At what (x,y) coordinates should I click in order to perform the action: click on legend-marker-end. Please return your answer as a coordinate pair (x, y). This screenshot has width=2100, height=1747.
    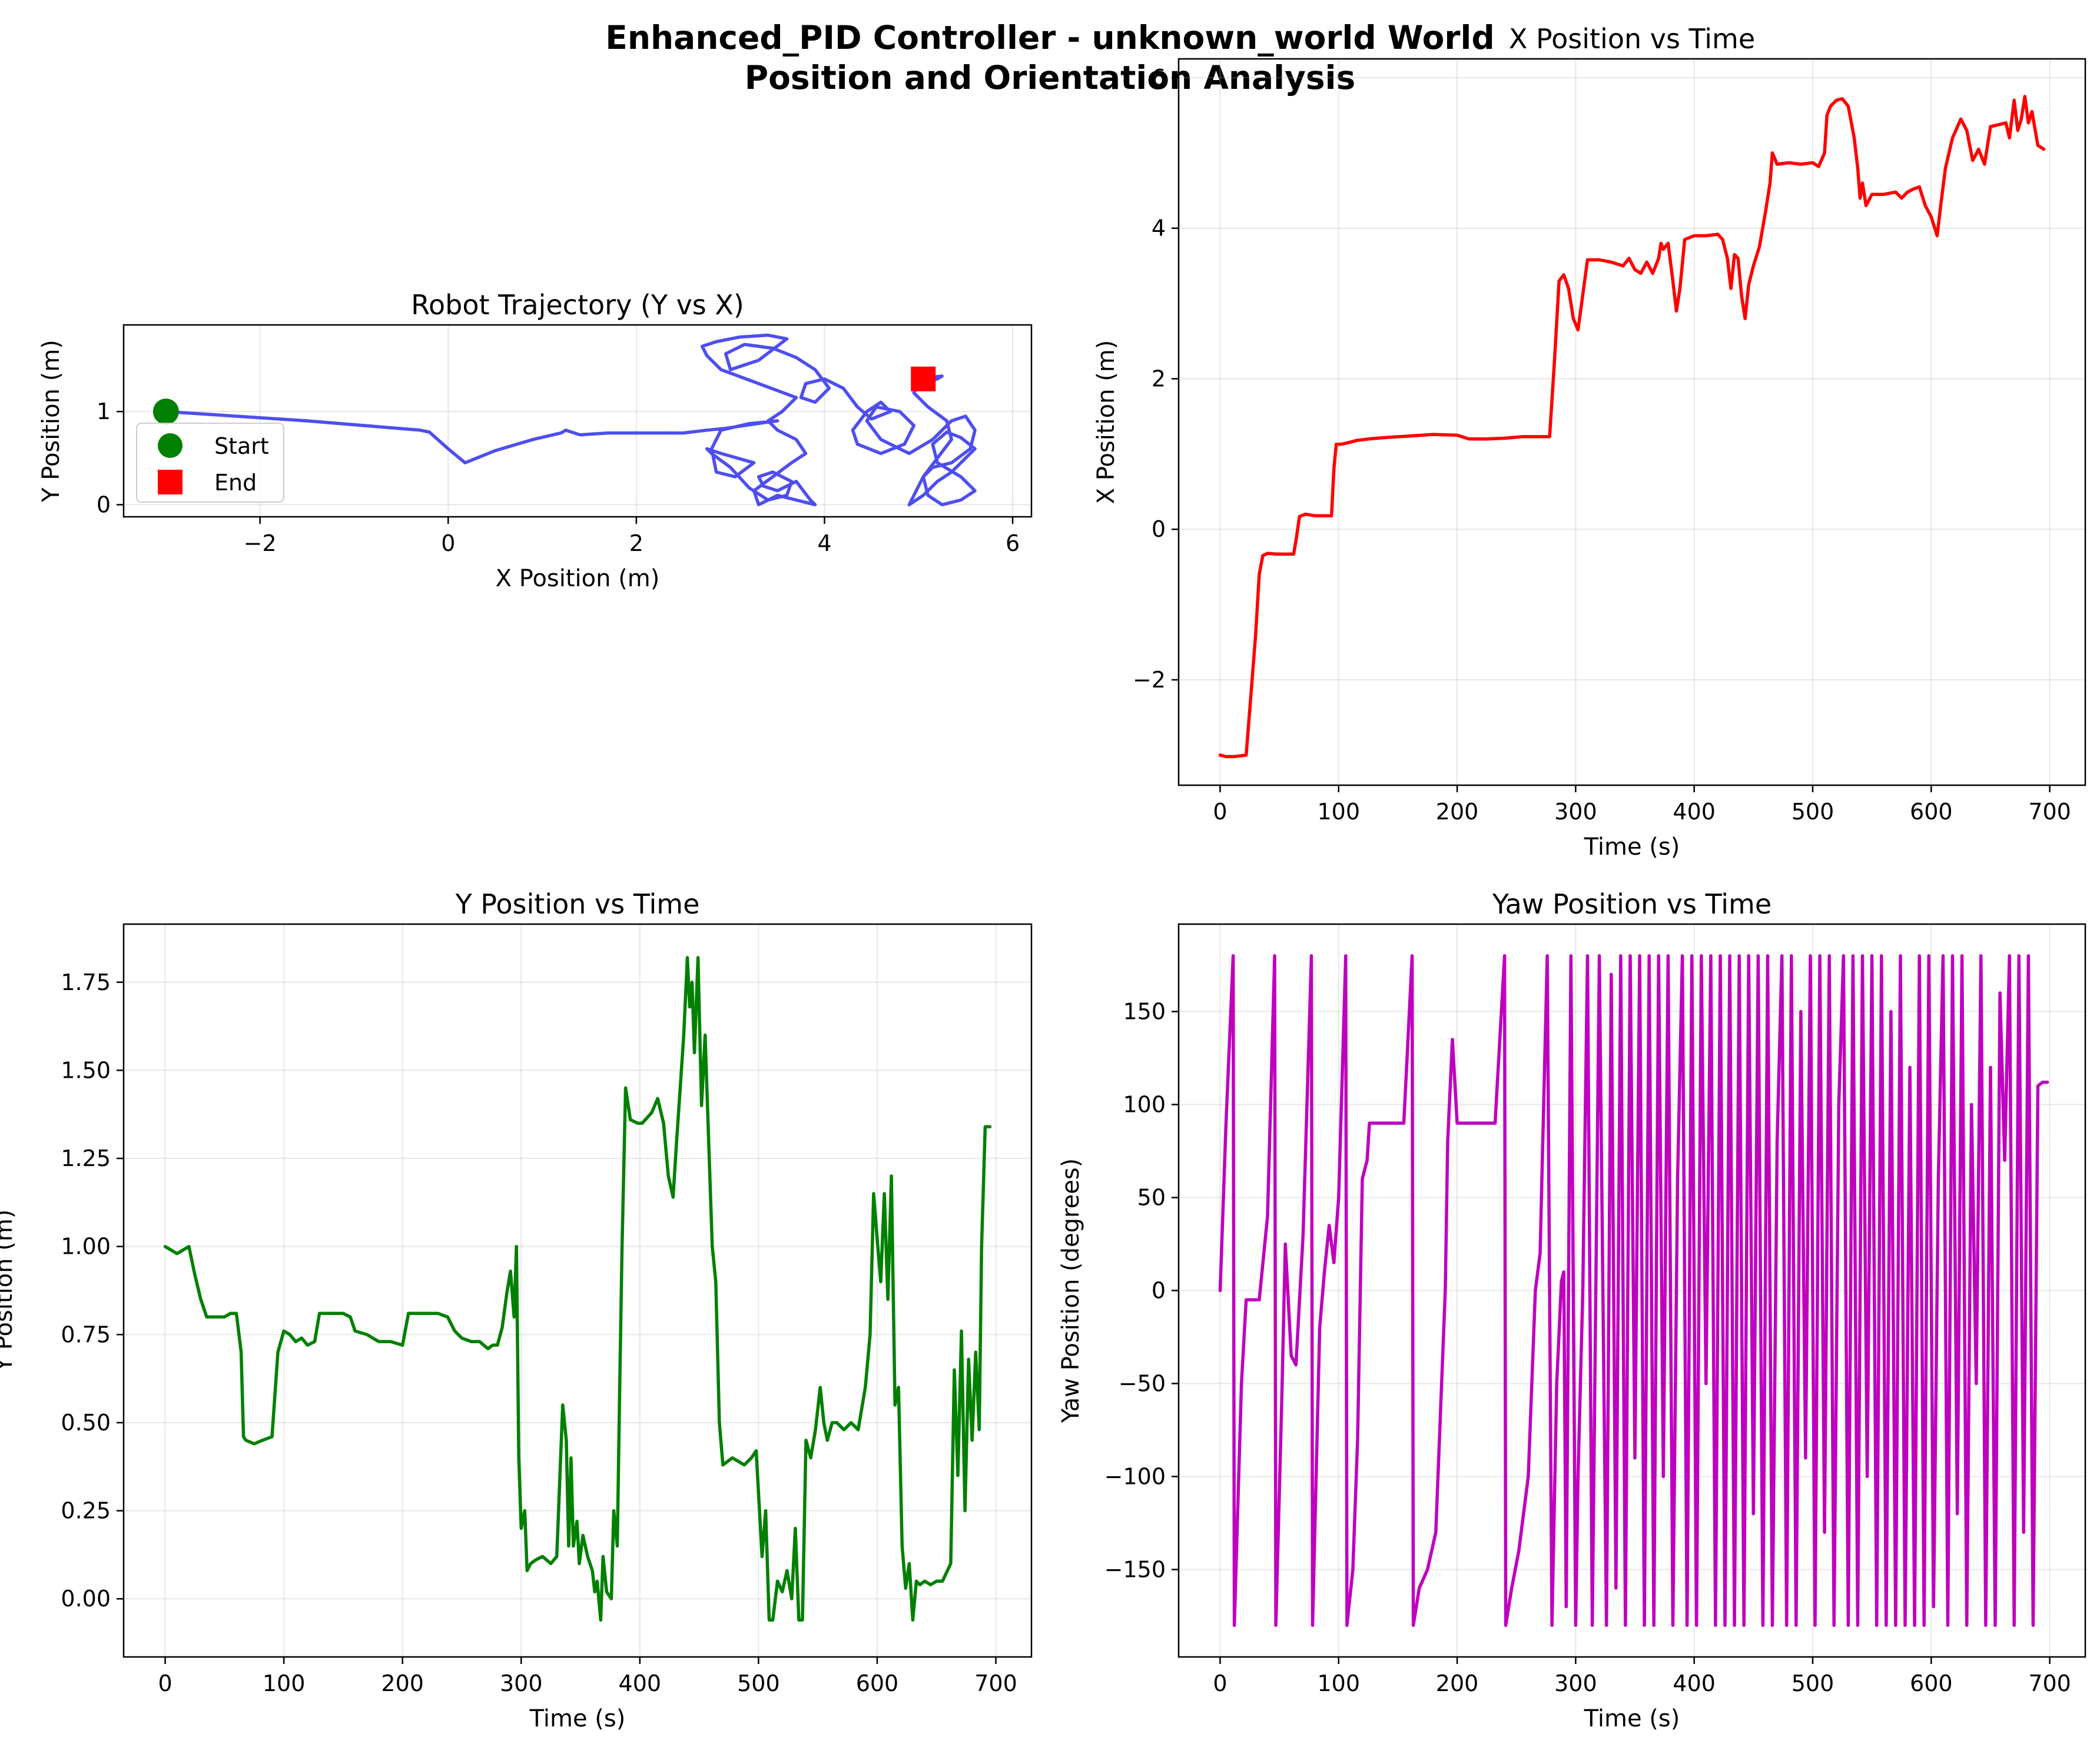
    Looking at the image, I should click on (170, 482).